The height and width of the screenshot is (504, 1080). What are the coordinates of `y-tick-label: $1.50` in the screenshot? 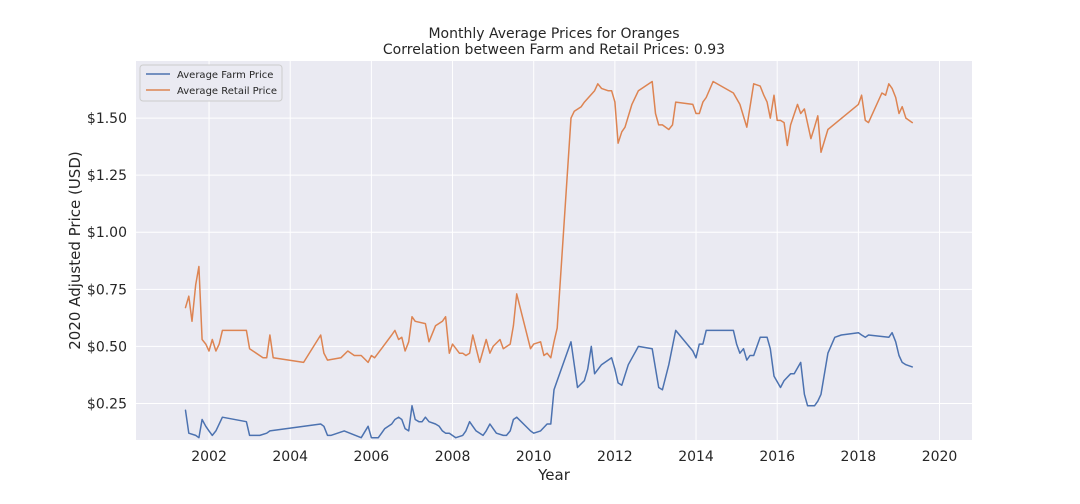 It's located at (107, 119).